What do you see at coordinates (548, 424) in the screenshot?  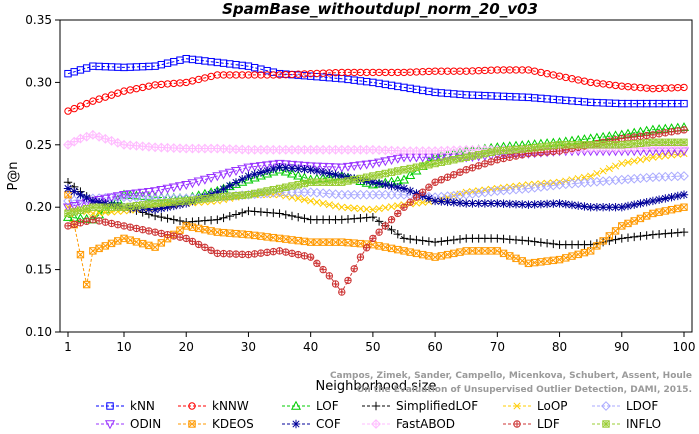 I see `legend-label-ldf: LDF` at bounding box center [548, 424].